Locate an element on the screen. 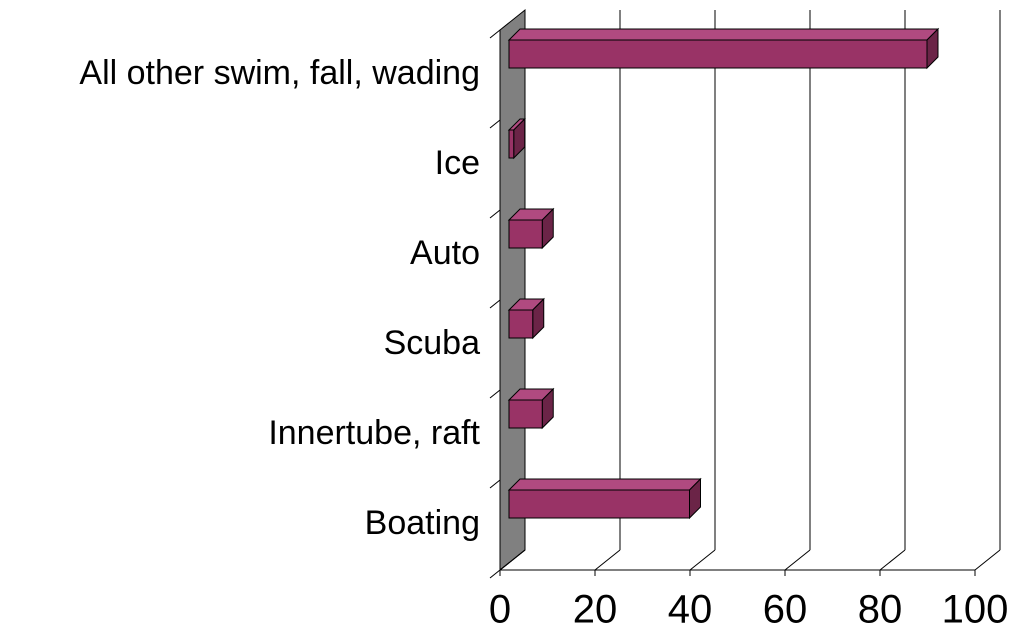 This screenshot has width=1017, height=641. x-tick-label: 60 is located at coordinates (785, 610).